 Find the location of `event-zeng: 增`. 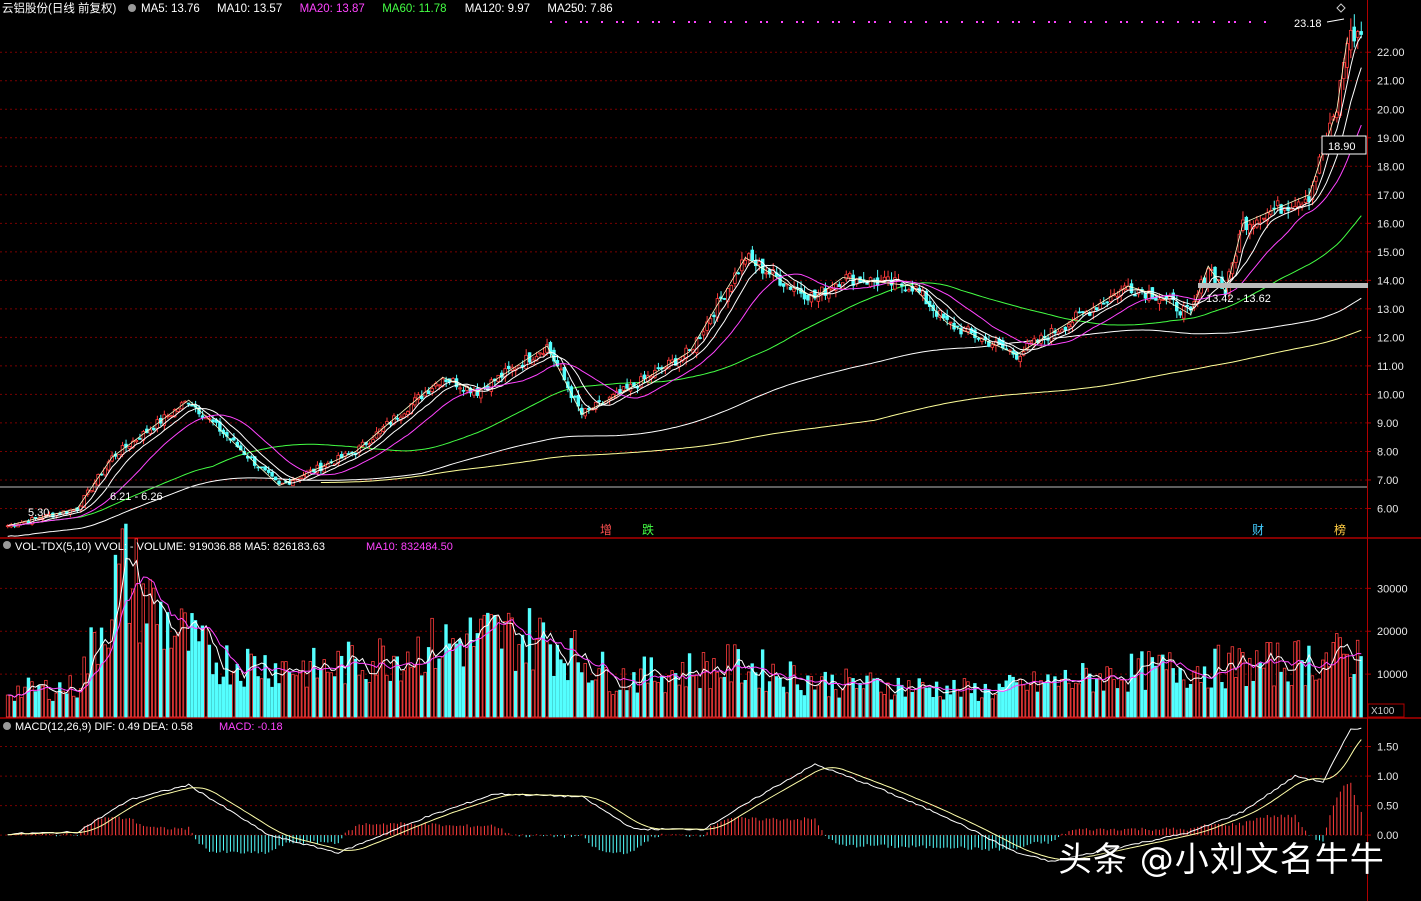

event-zeng: 增 is located at coordinates (606, 530).